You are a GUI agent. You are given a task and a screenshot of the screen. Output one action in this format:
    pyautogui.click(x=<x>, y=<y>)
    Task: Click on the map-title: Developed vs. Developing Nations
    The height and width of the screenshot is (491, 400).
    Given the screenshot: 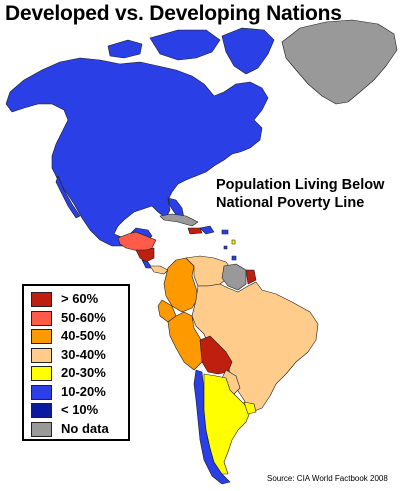 What is the action you would take?
    pyautogui.click(x=173, y=13)
    